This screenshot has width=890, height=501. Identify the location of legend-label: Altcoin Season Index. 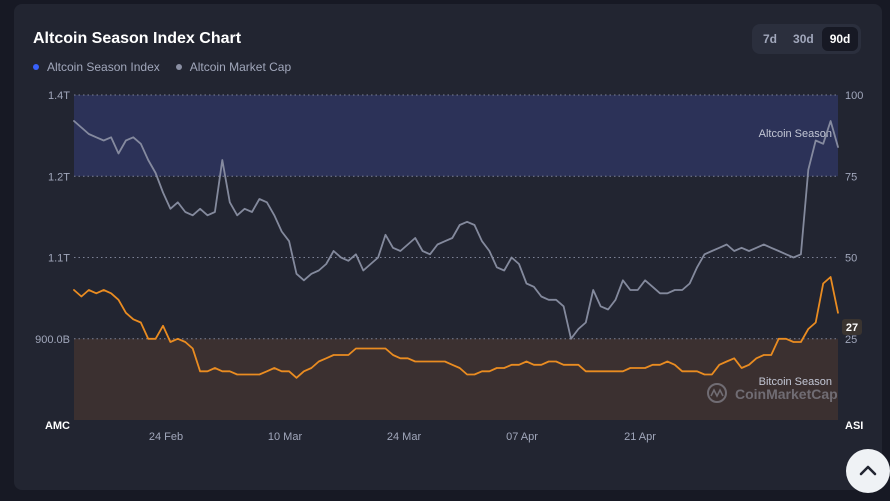
(103, 67).